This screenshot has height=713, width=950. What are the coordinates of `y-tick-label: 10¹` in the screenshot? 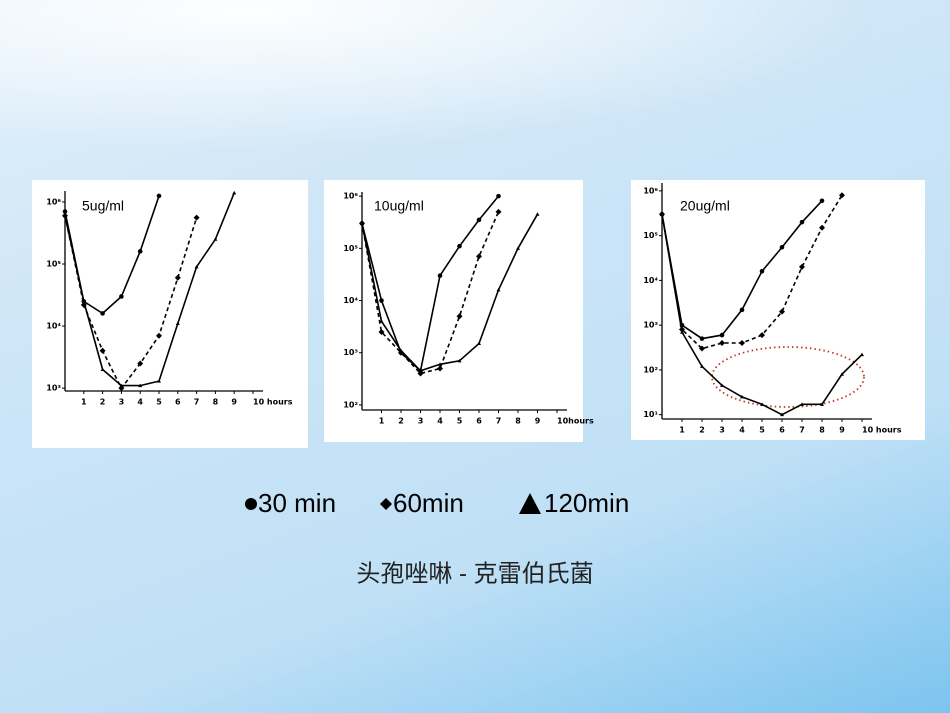 It's located at (650, 414).